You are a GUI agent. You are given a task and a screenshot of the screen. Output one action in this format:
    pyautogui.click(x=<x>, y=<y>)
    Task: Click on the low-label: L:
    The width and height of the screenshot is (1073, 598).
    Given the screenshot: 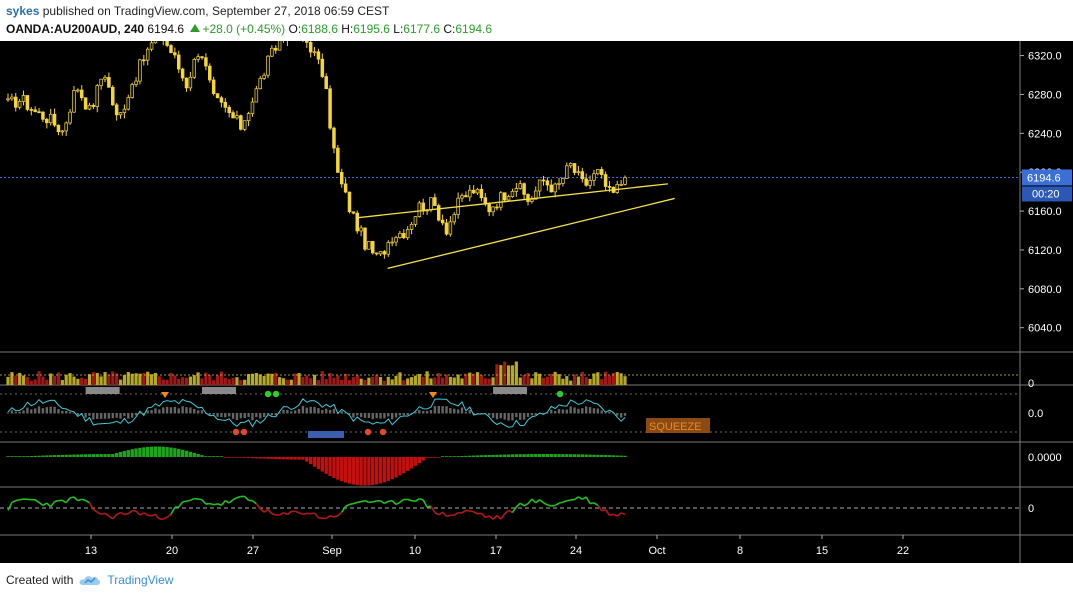 What is the action you would take?
    pyautogui.click(x=398, y=29)
    